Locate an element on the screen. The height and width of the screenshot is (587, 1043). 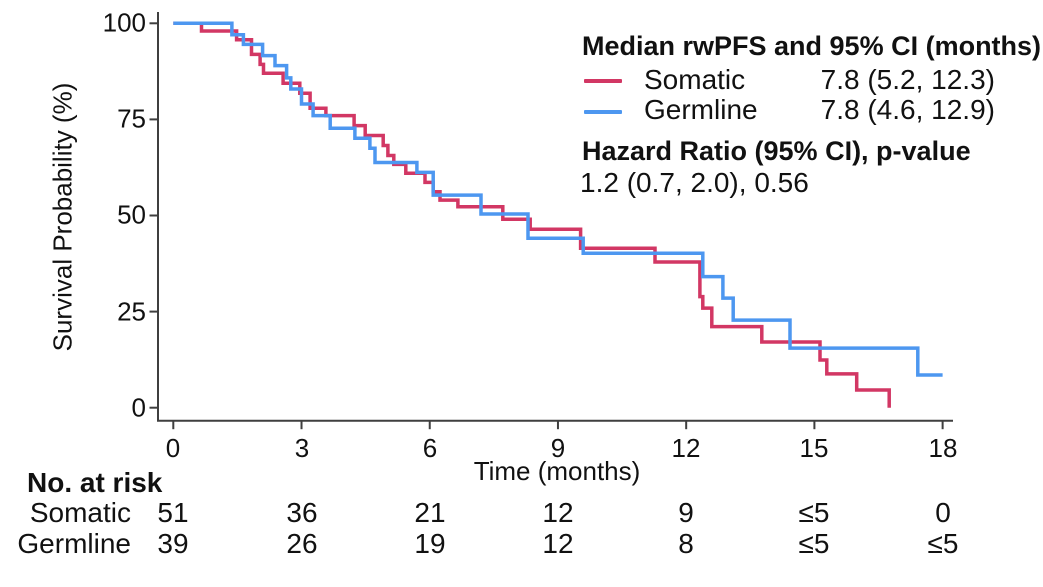
risk-cell: 36 is located at coordinates (302, 512).